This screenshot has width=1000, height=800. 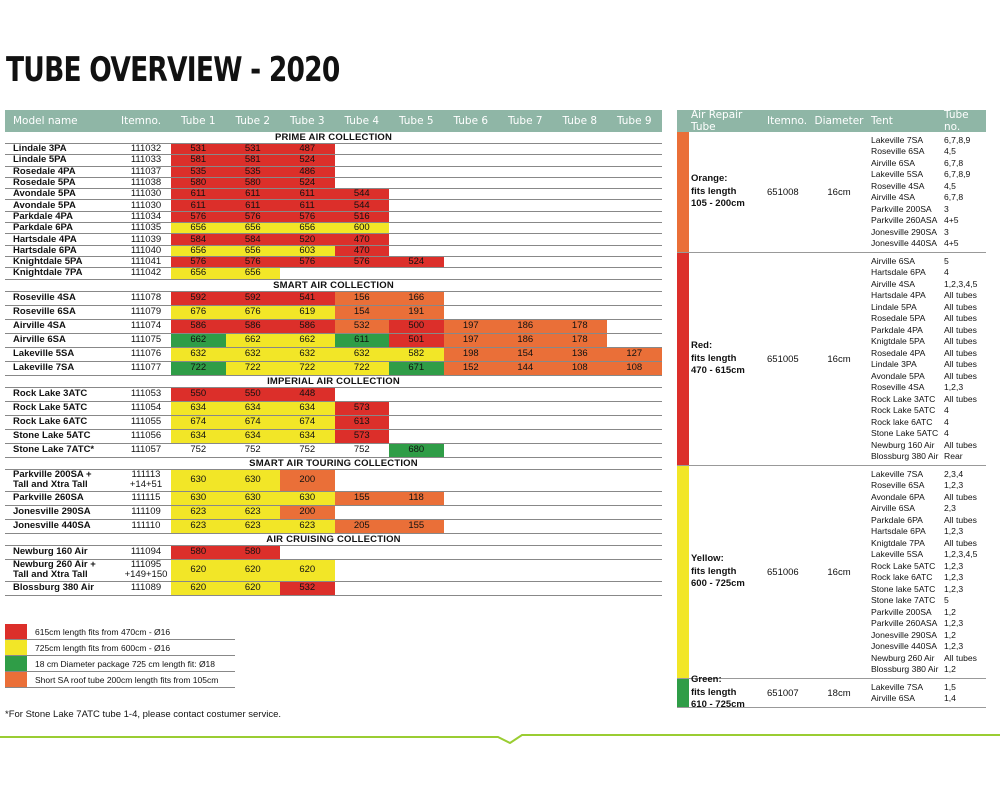 What do you see at coordinates (925, 354) in the screenshot?
I see `tent-row: Rosedale 4PA All tubes` at bounding box center [925, 354].